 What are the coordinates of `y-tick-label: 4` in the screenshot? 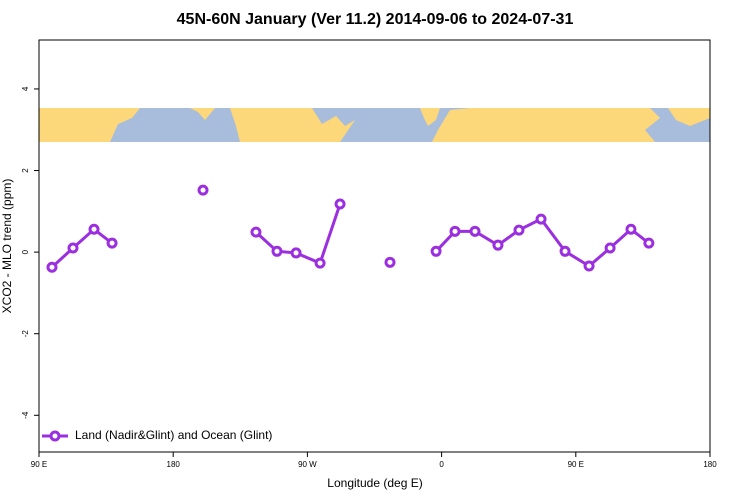 It's located at (25, 88).